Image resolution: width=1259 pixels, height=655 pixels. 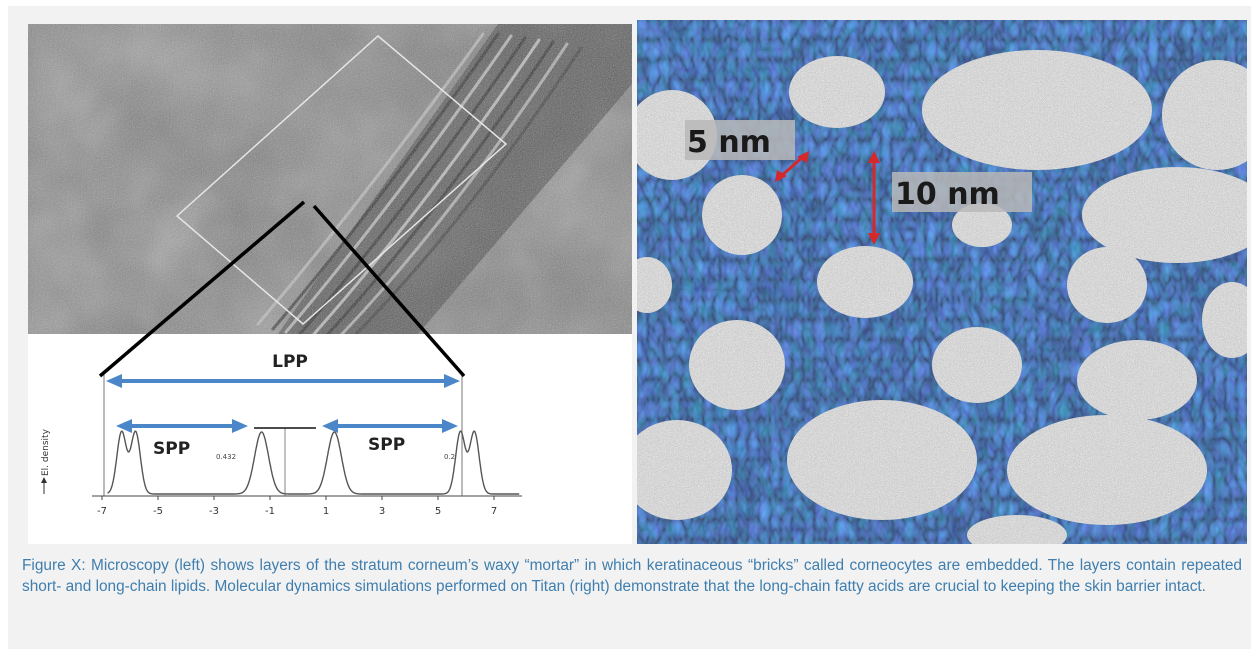 I want to click on peak-label-left: 0.432, so click(x=226, y=457).